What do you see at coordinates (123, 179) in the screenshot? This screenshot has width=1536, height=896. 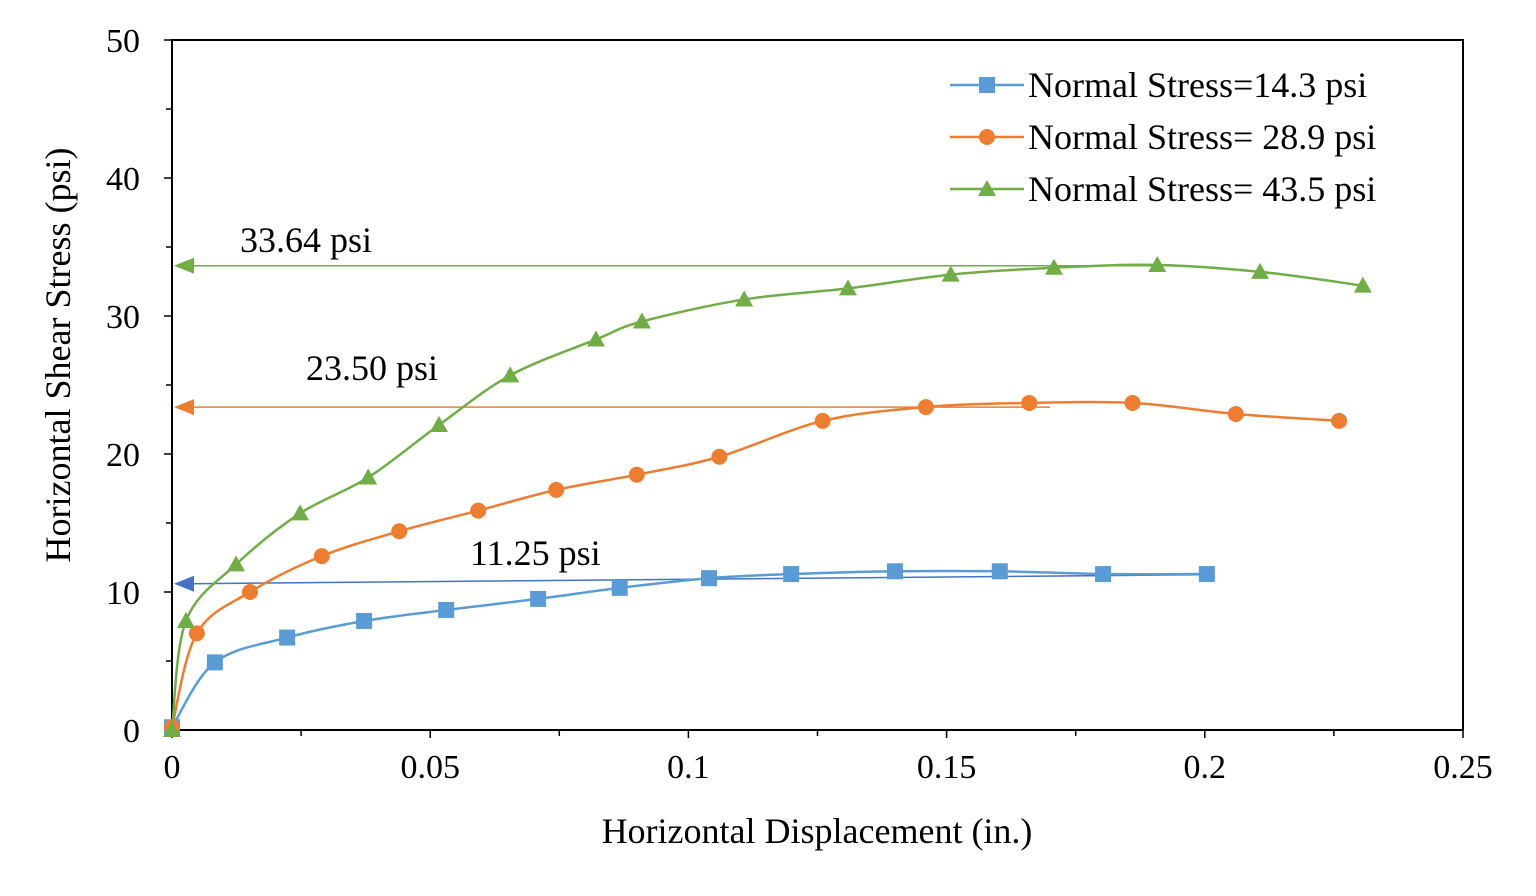 I see `y-tick-label: 40` at bounding box center [123, 179].